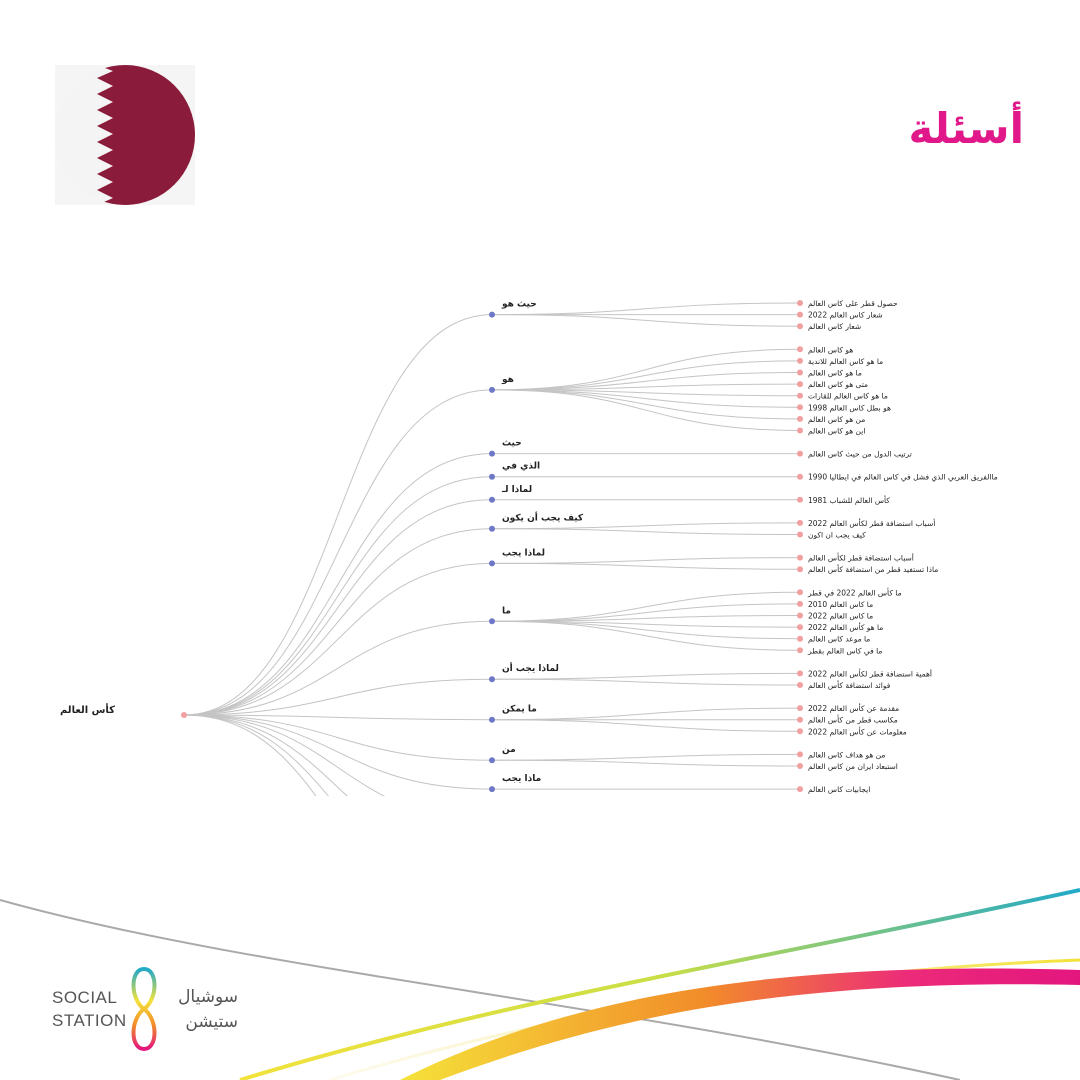 Image resolution: width=1080 pixels, height=1080 pixels. What do you see at coordinates (836, 419) in the screenshot?
I see `leaf-label: من هو كاس العالم` at bounding box center [836, 419].